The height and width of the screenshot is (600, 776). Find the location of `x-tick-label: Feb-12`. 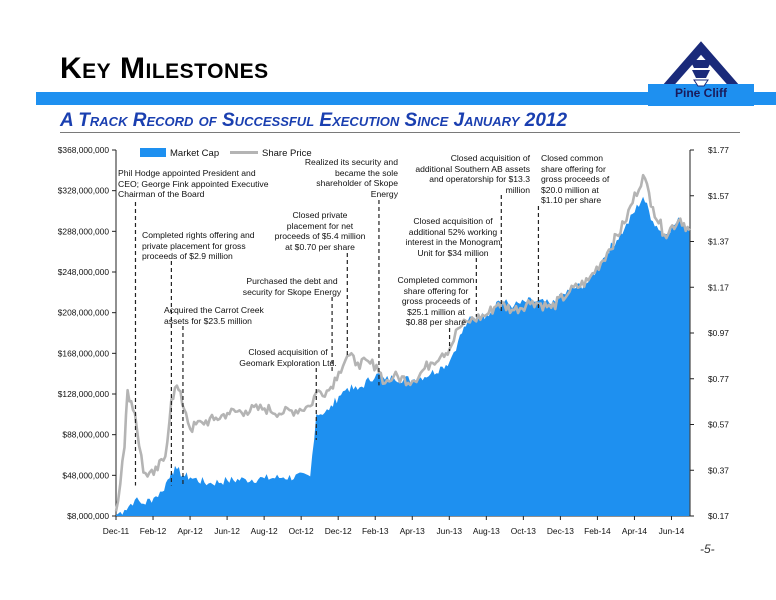

x-tick-label: Feb-12 is located at coordinates (153, 531).